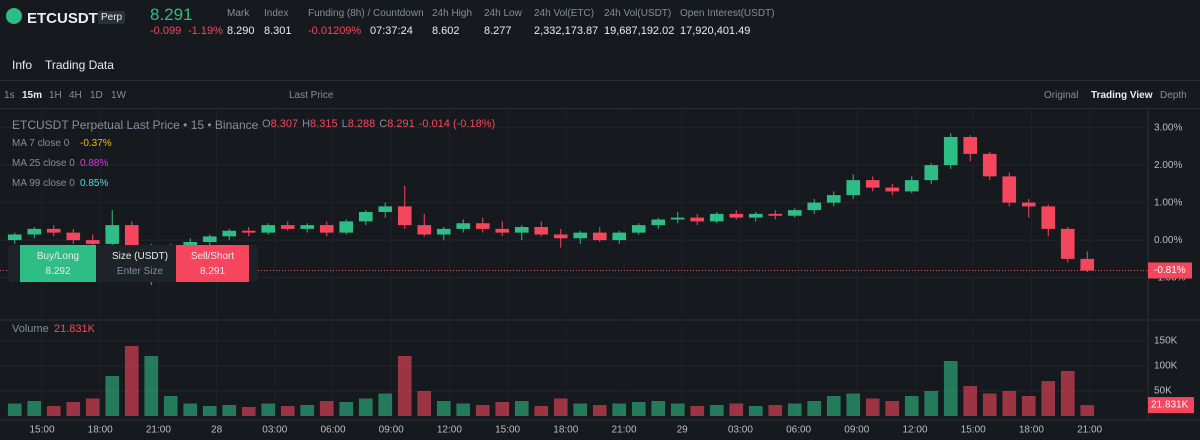 This screenshot has height=440, width=1200. Describe the element at coordinates (457, 124) in the screenshot. I see `ohlc-change: -0.014 (-0.18%)` at that location.